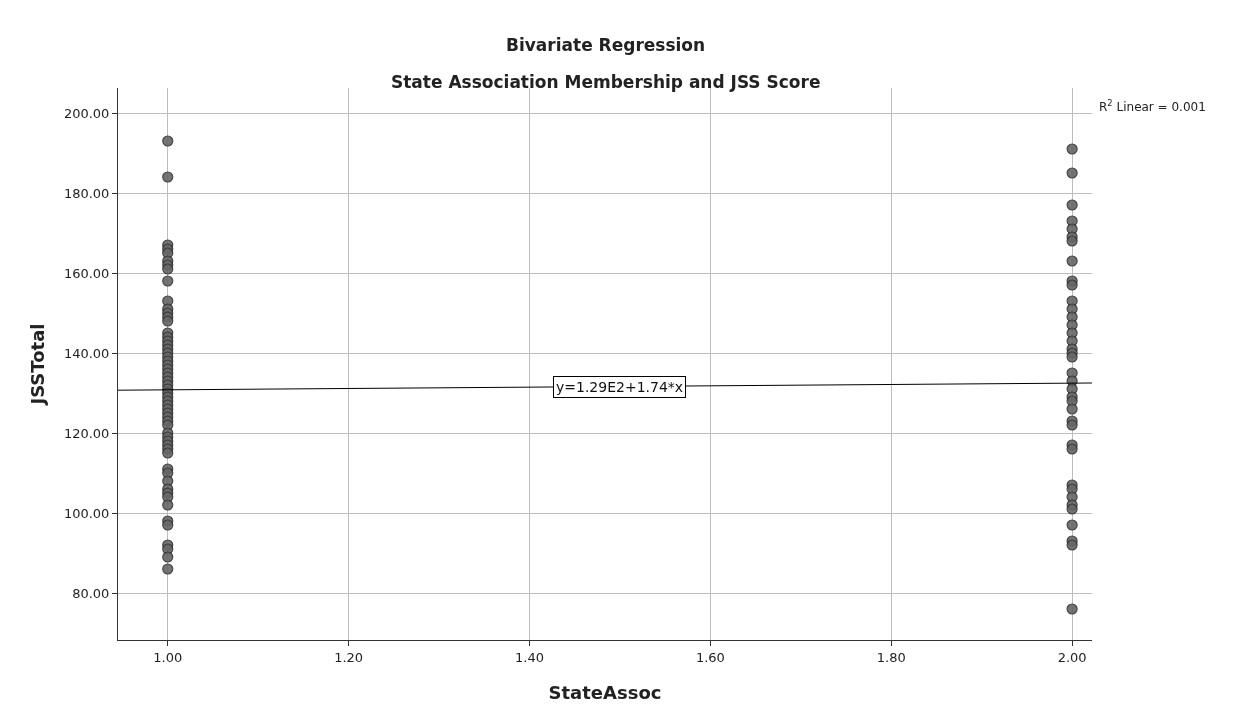 The height and width of the screenshot is (711, 1239). What do you see at coordinates (605, 692) in the screenshot?
I see `x-axis-title: StateAssoc` at bounding box center [605, 692].